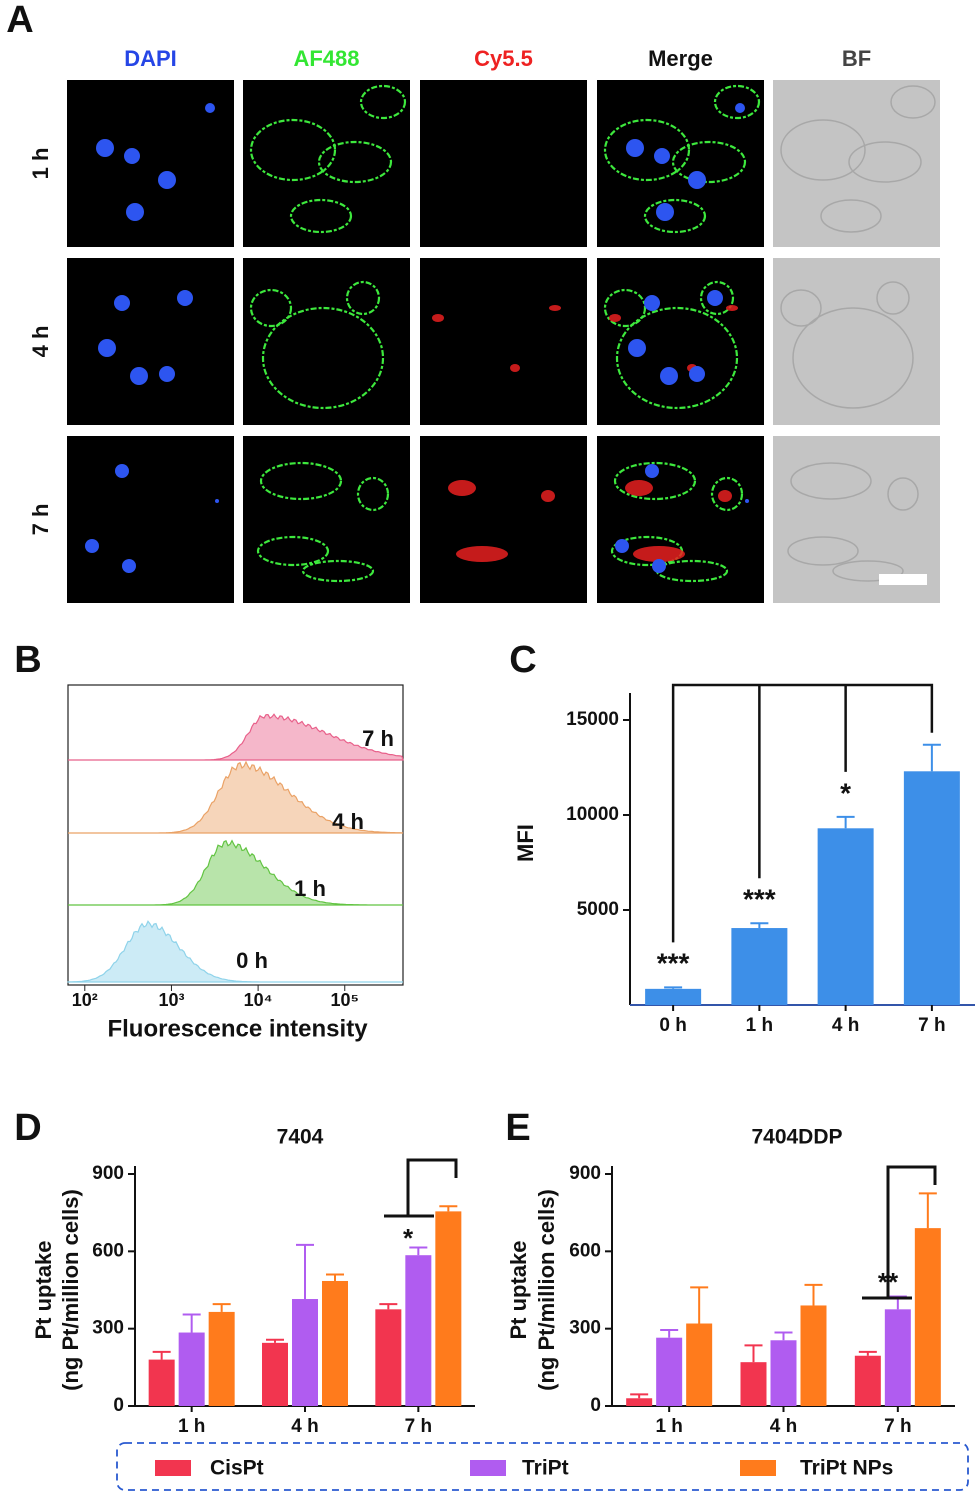 This screenshot has width=979, height=1496. What do you see at coordinates (108, 1173) in the screenshot?
I see `y-tick-label: 900` at bounding box center [108, 1173].